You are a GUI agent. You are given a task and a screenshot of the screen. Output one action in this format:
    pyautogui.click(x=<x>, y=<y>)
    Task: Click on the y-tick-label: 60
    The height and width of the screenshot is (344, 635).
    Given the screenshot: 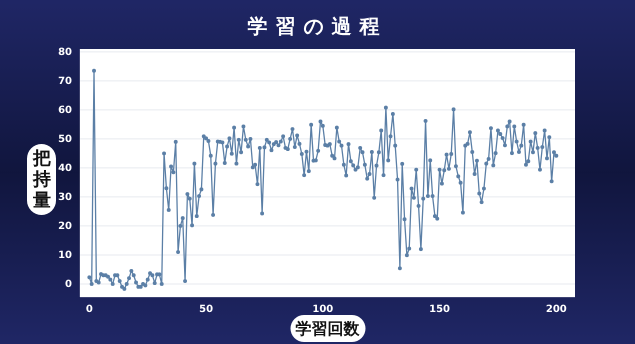 What is the action you would take?
    pyautogui.click(x=65, y=110)
    